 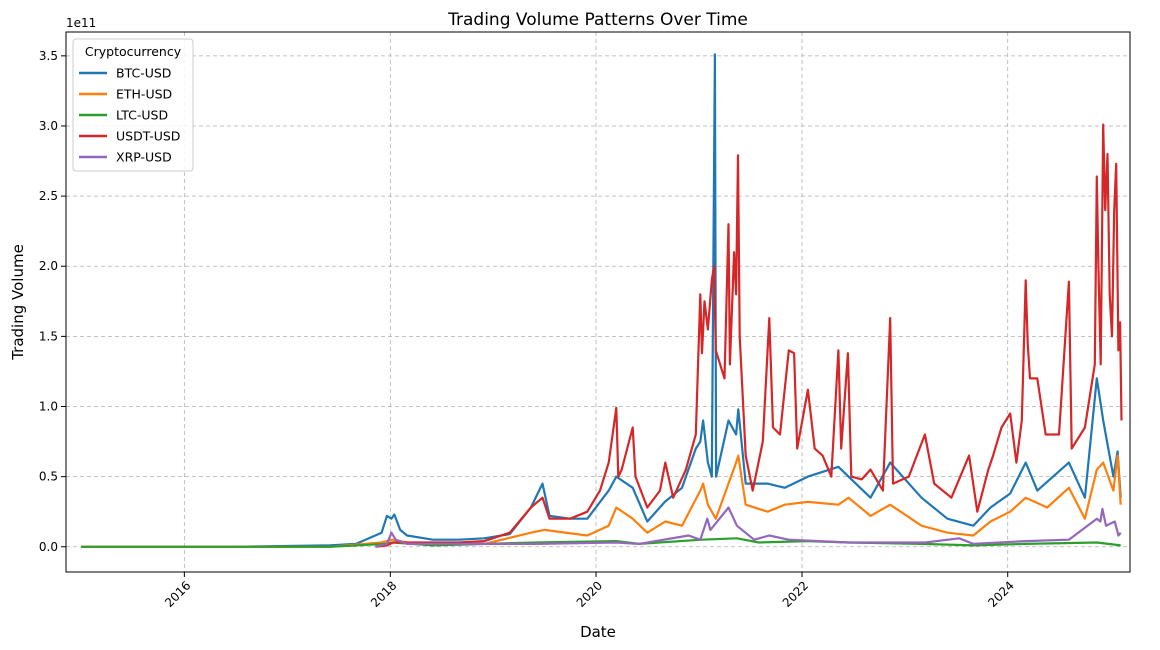 I want to click on y-tick-label: 2.0, so click(x=48, y=266).